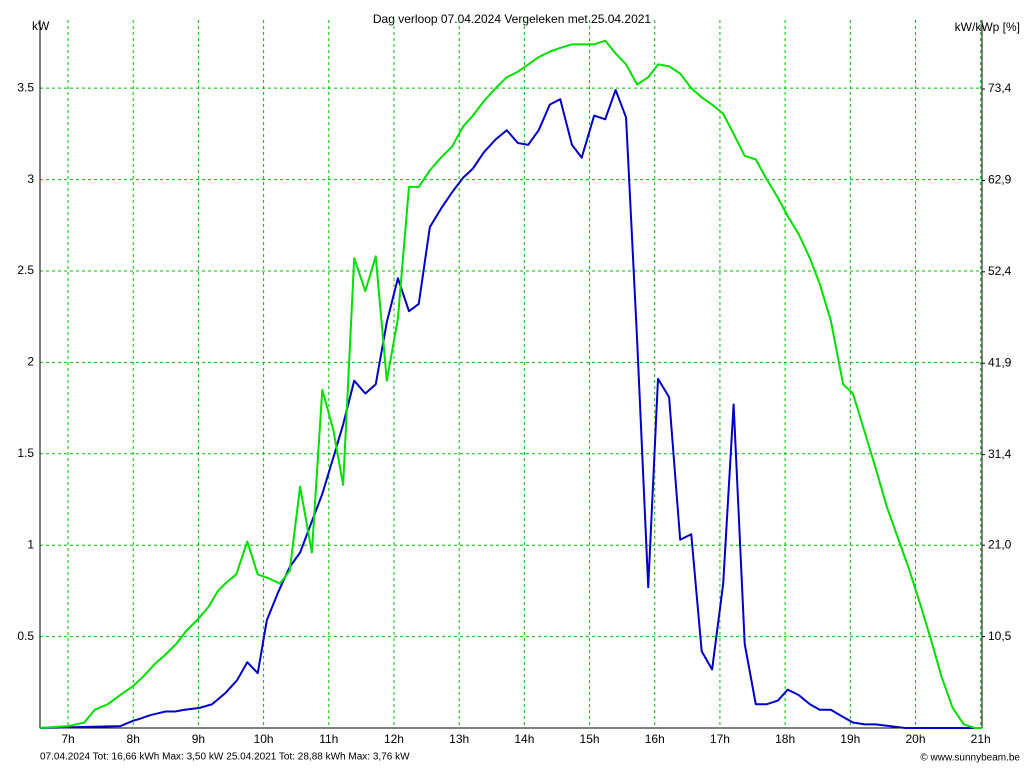  Describe the element at coordinates (524, 739) in the screenshot. I see `x-tick-label: 14h` at that location.